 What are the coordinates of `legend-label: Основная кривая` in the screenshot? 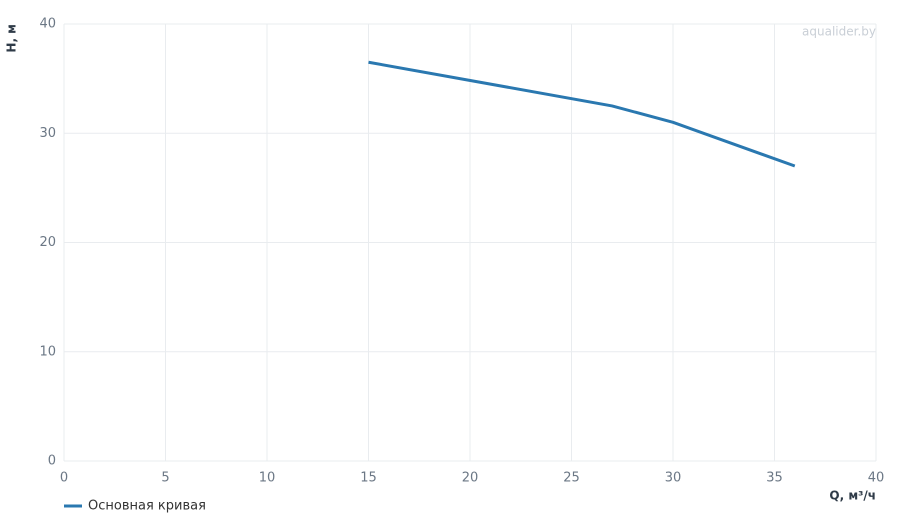 It's located at (147, 506).